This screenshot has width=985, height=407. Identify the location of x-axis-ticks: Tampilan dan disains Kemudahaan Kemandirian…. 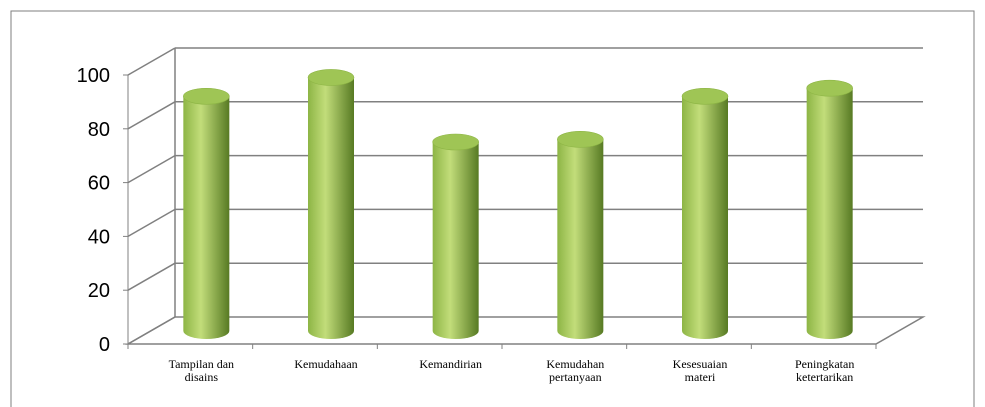
(512, 370).